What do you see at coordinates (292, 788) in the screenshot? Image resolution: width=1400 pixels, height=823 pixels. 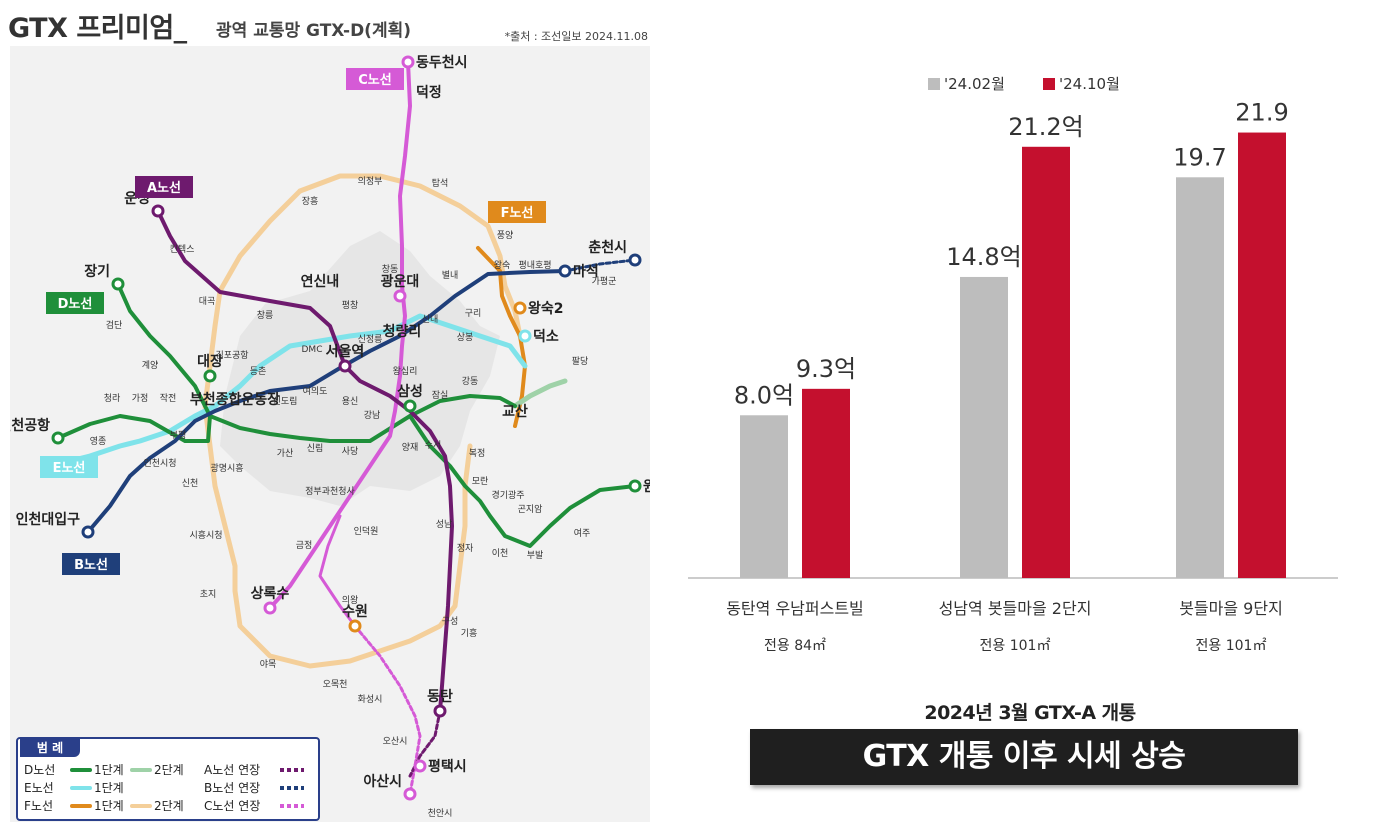 I see `legend-b-ext-swatch` at bounding box center [292, 788].